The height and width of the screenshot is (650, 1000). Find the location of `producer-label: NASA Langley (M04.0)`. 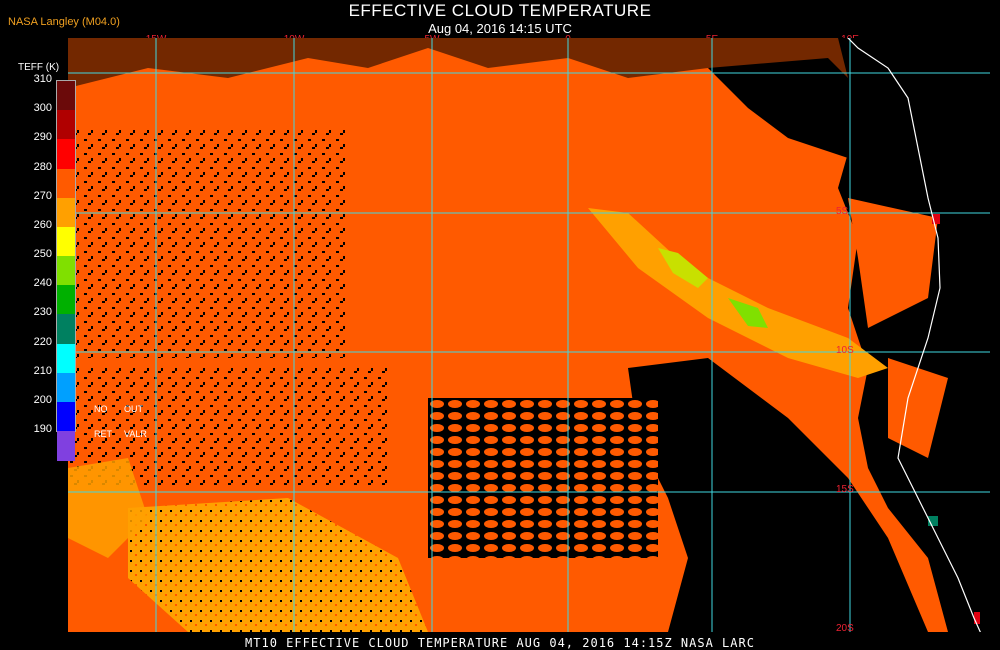

producer-label: NASA Langley (M04.0) is located at coordinates (64, 22).